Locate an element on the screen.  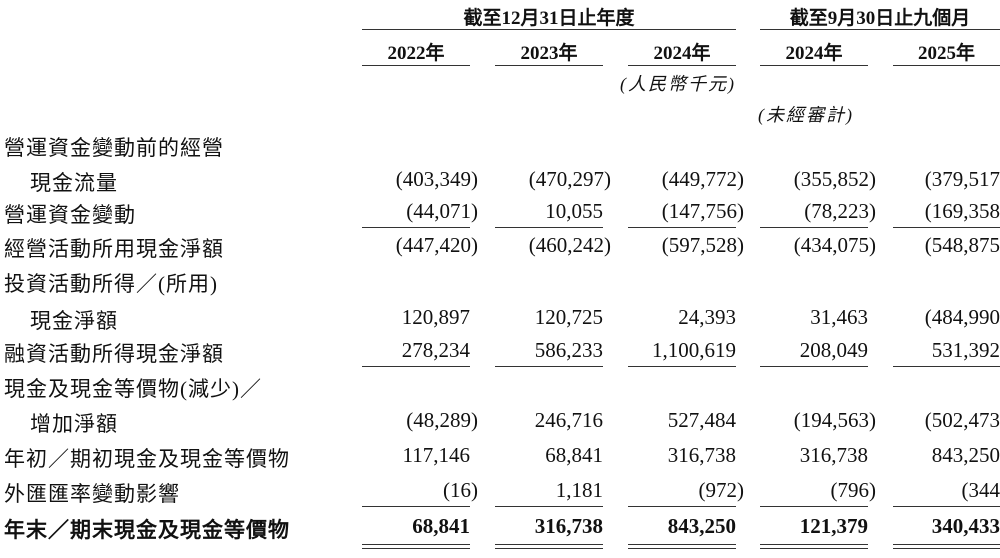
cell-value: 1,100,619 is located at coordinates (694, 350).